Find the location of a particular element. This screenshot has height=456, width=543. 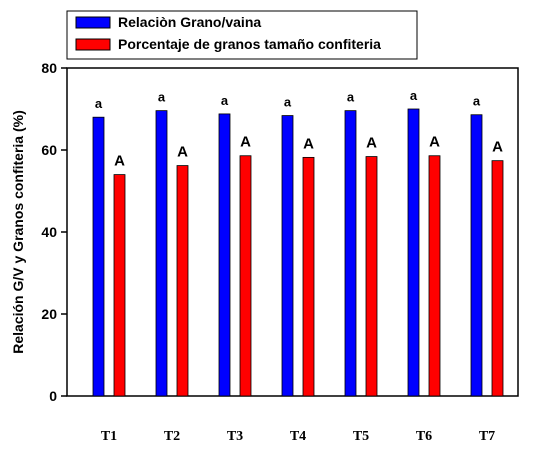

y-tick-label: 20 is located at coordinates (49, 314).